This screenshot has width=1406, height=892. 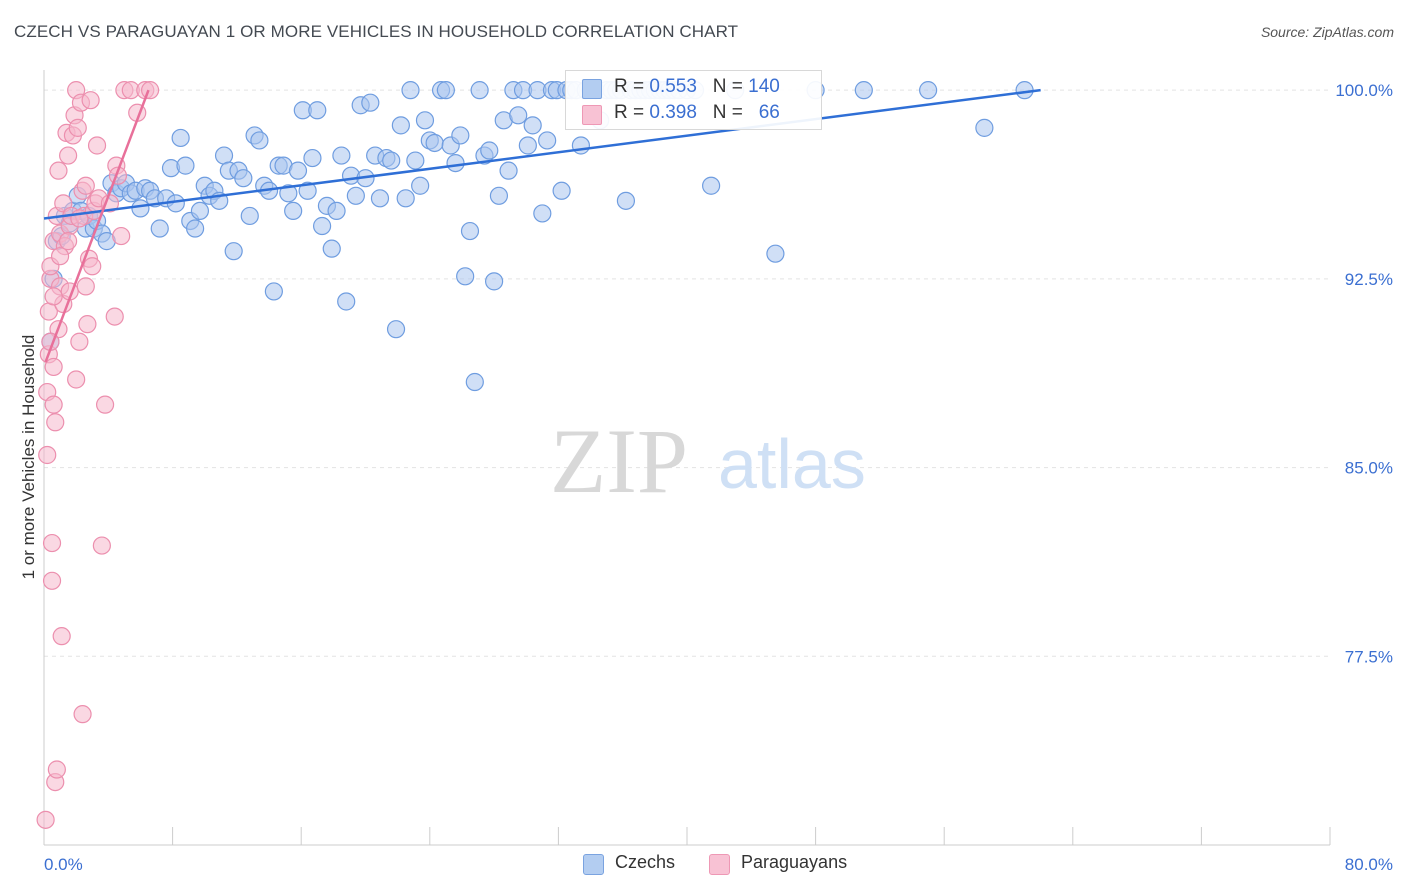 I want to click on x-tick-label-min: 0.0%, so click(x=63, y=864).